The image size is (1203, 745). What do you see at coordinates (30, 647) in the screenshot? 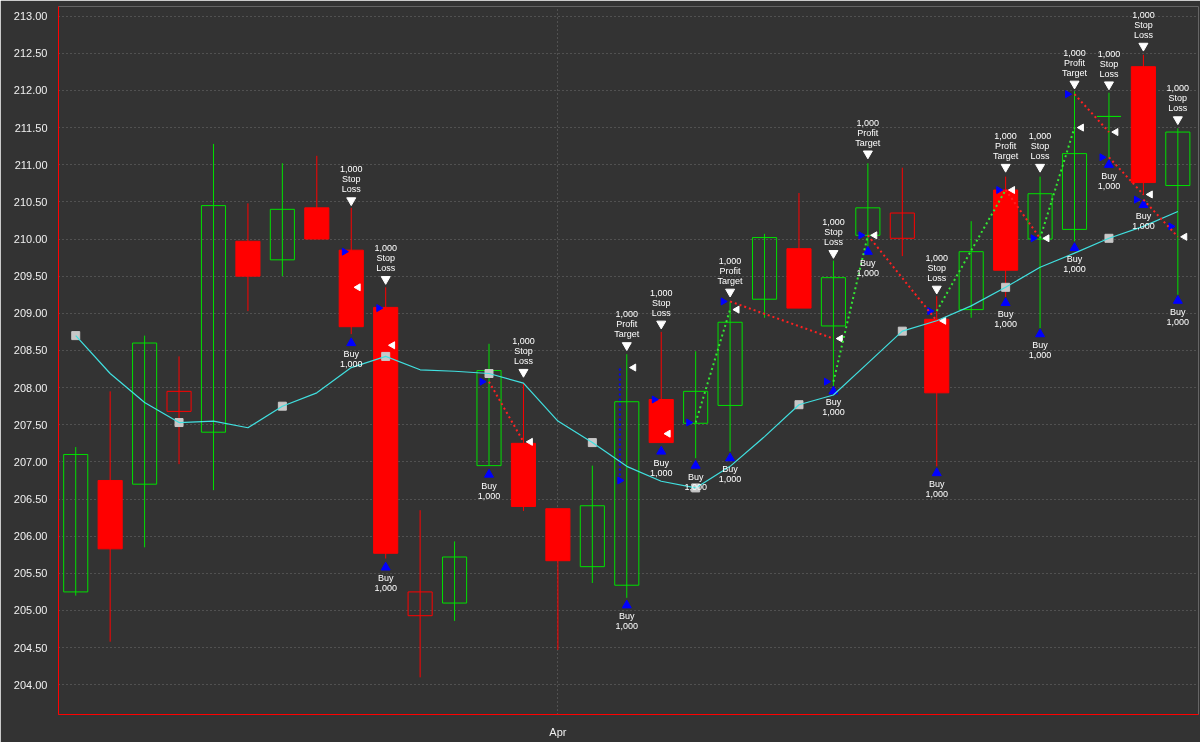
I see `y-tick-label: 204.50` at bounding box center [30, 647].